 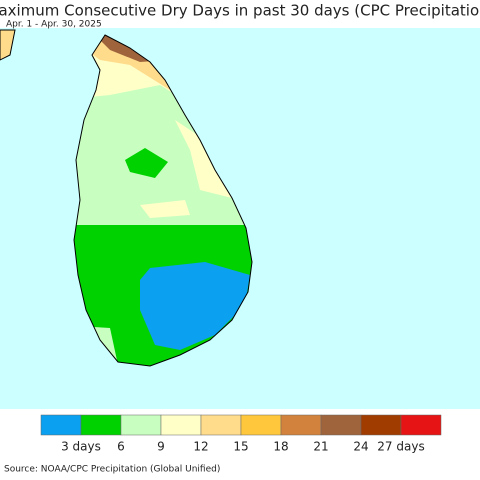 What do you see at coordinates (320, 447) in the screenshot?
I see `legend-label: 21` at bounding box center [320, 447].